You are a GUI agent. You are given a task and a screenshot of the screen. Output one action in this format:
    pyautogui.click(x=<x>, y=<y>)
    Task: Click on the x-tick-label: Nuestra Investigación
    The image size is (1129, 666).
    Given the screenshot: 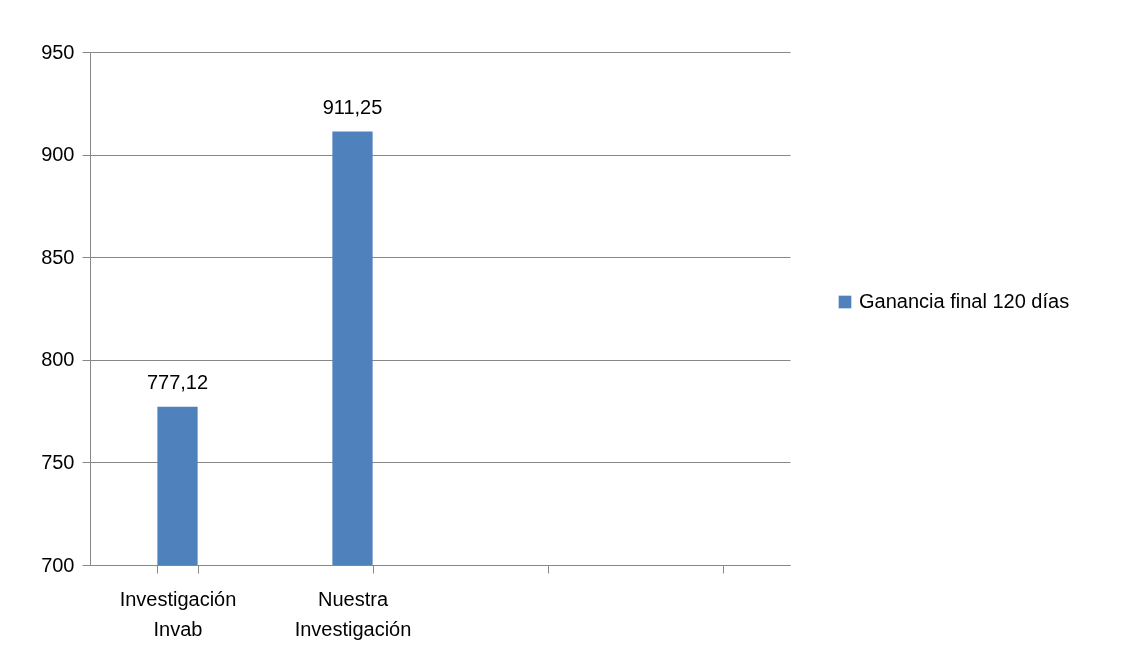 What is the action you would take?
    pyautogui.click(x=353, y=613)
    